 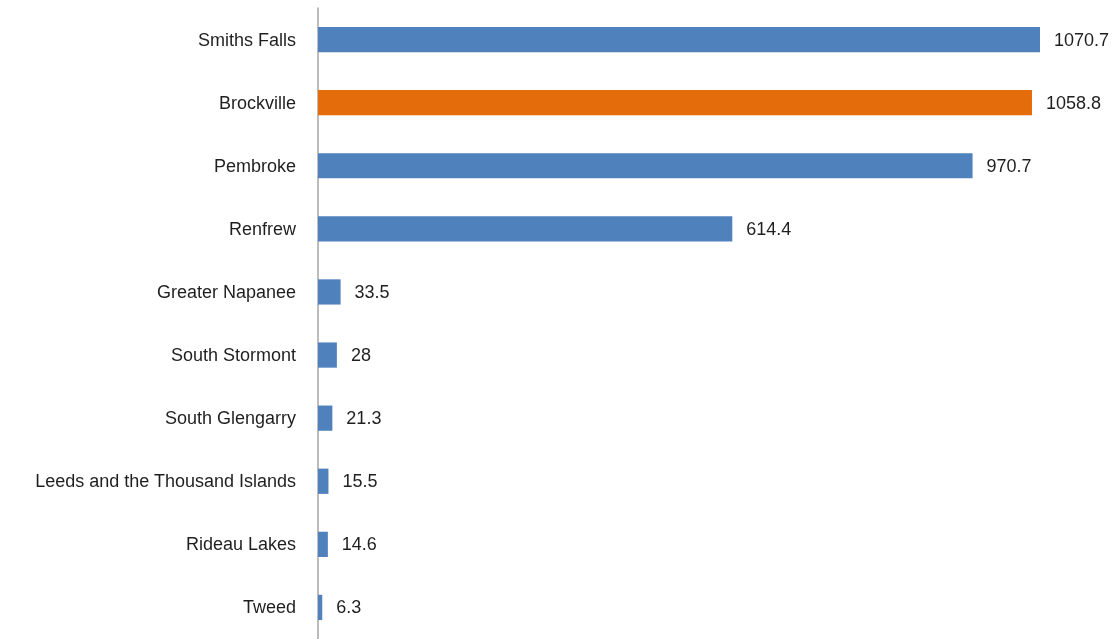 I want to click on data-label: 21.3, so click(x=364, y=418).